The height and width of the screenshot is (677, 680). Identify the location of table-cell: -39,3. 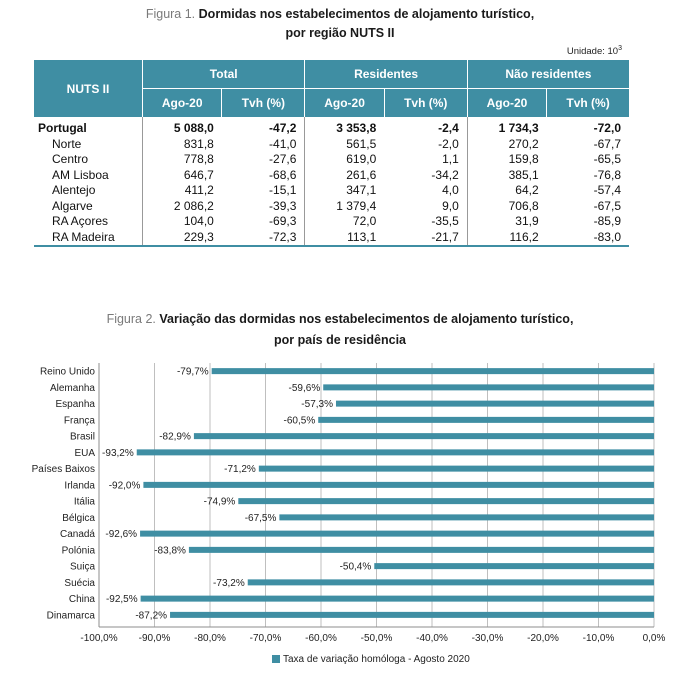
(283, 205).